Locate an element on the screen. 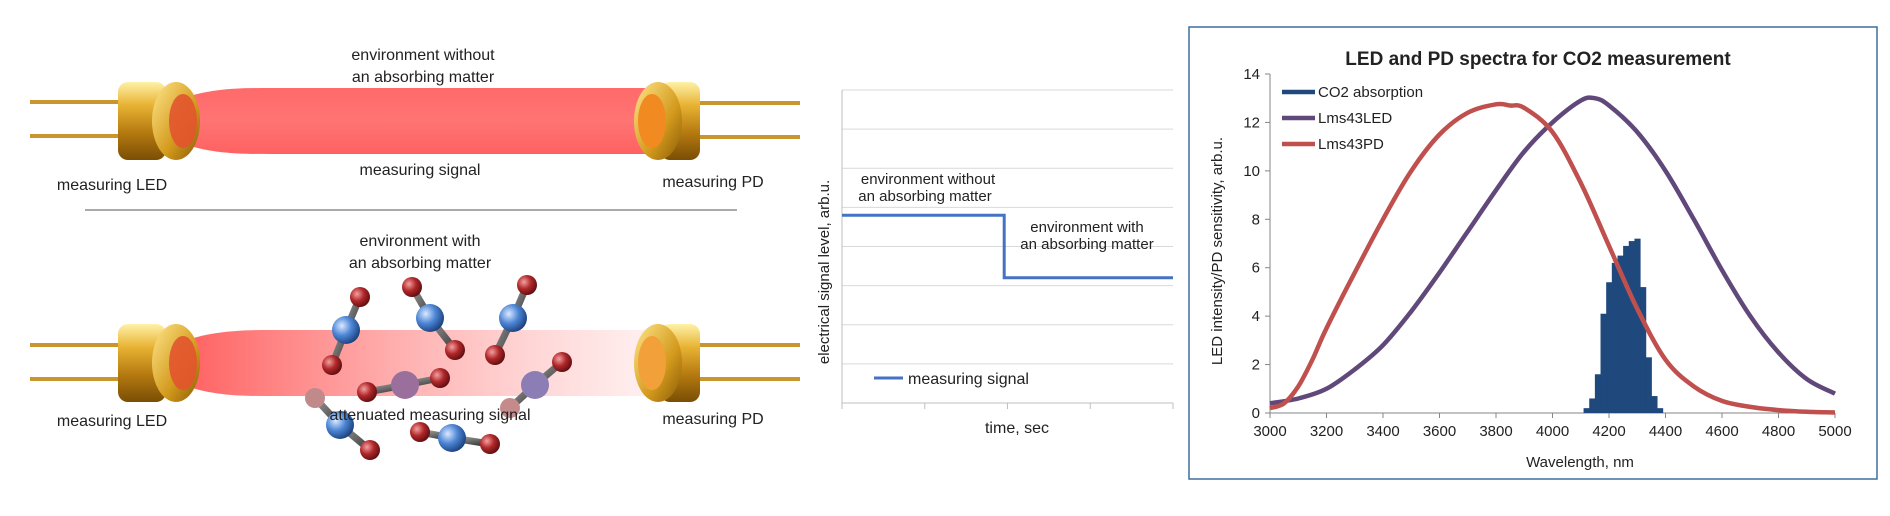 This screenshot has width=1890, height=516. legend-label-co2-absorption: CO2 absorption is located at coordinates (1370, 92).